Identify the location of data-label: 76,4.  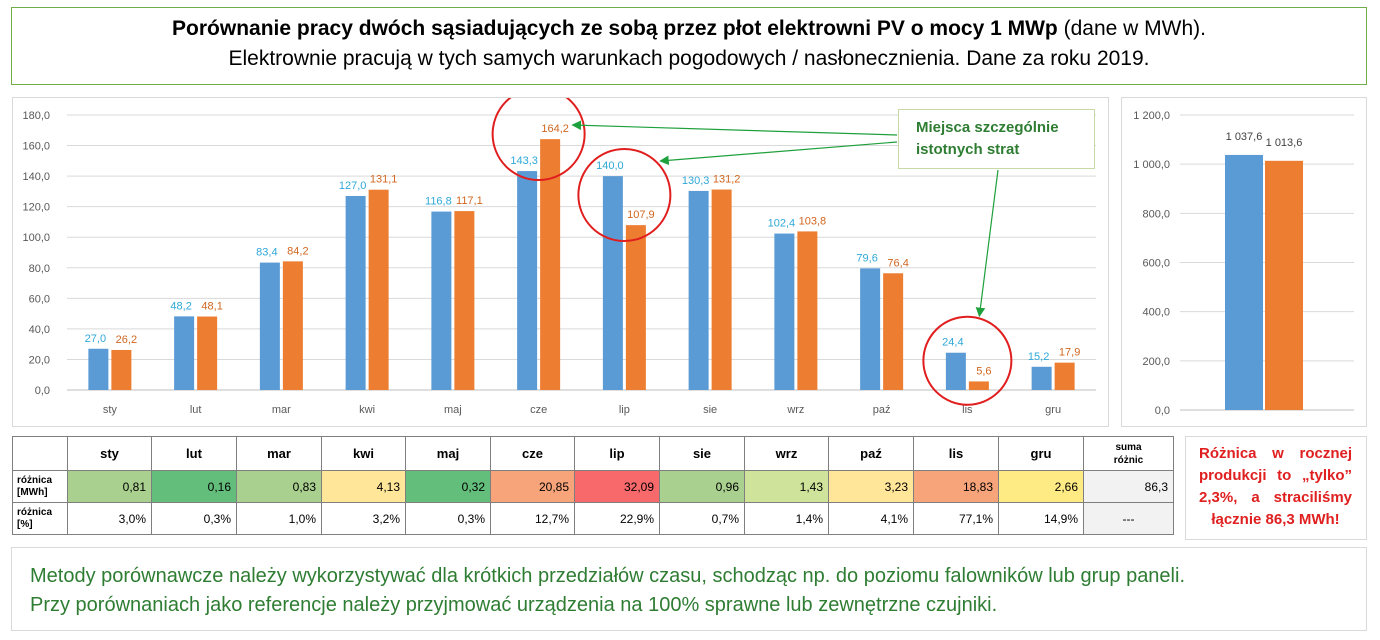
(897, 263).